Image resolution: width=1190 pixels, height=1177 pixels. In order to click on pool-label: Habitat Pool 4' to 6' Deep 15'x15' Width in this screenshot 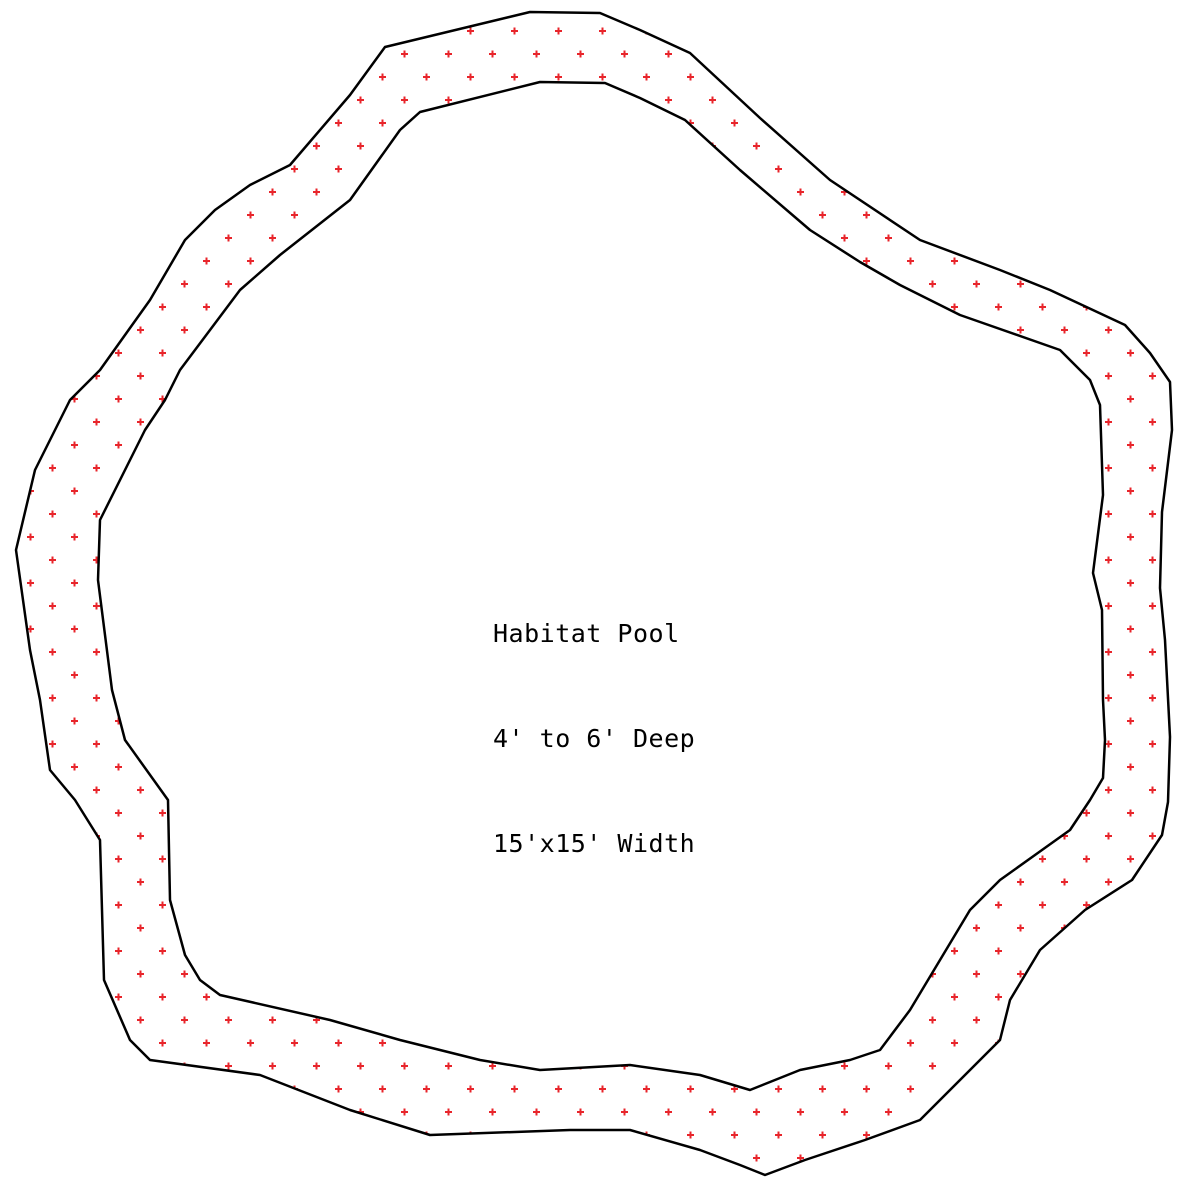, I will do `click(594, 721)`.